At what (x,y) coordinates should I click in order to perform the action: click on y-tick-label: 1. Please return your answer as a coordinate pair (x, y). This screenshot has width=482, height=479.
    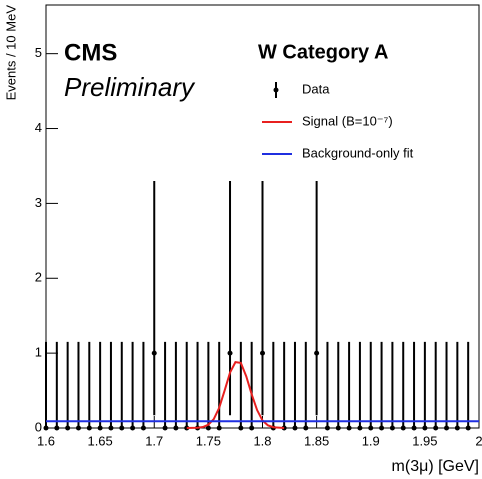
    Looking at the image, I should click on (38, 352).